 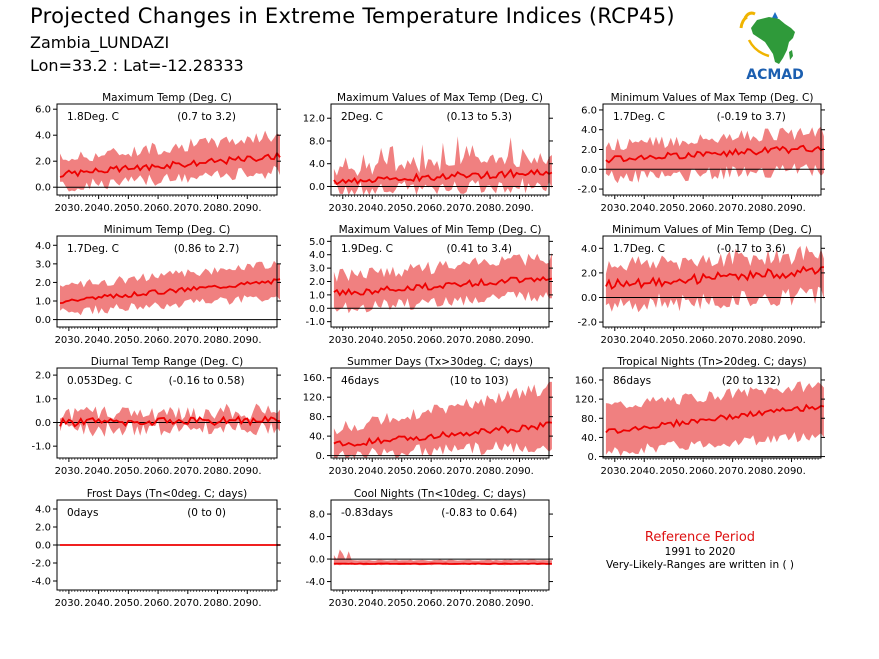 What do you see at coordinates (206, 513) in the screenshot?
I see `range-label: (0 to 0)` at bounding box center [206, 513].